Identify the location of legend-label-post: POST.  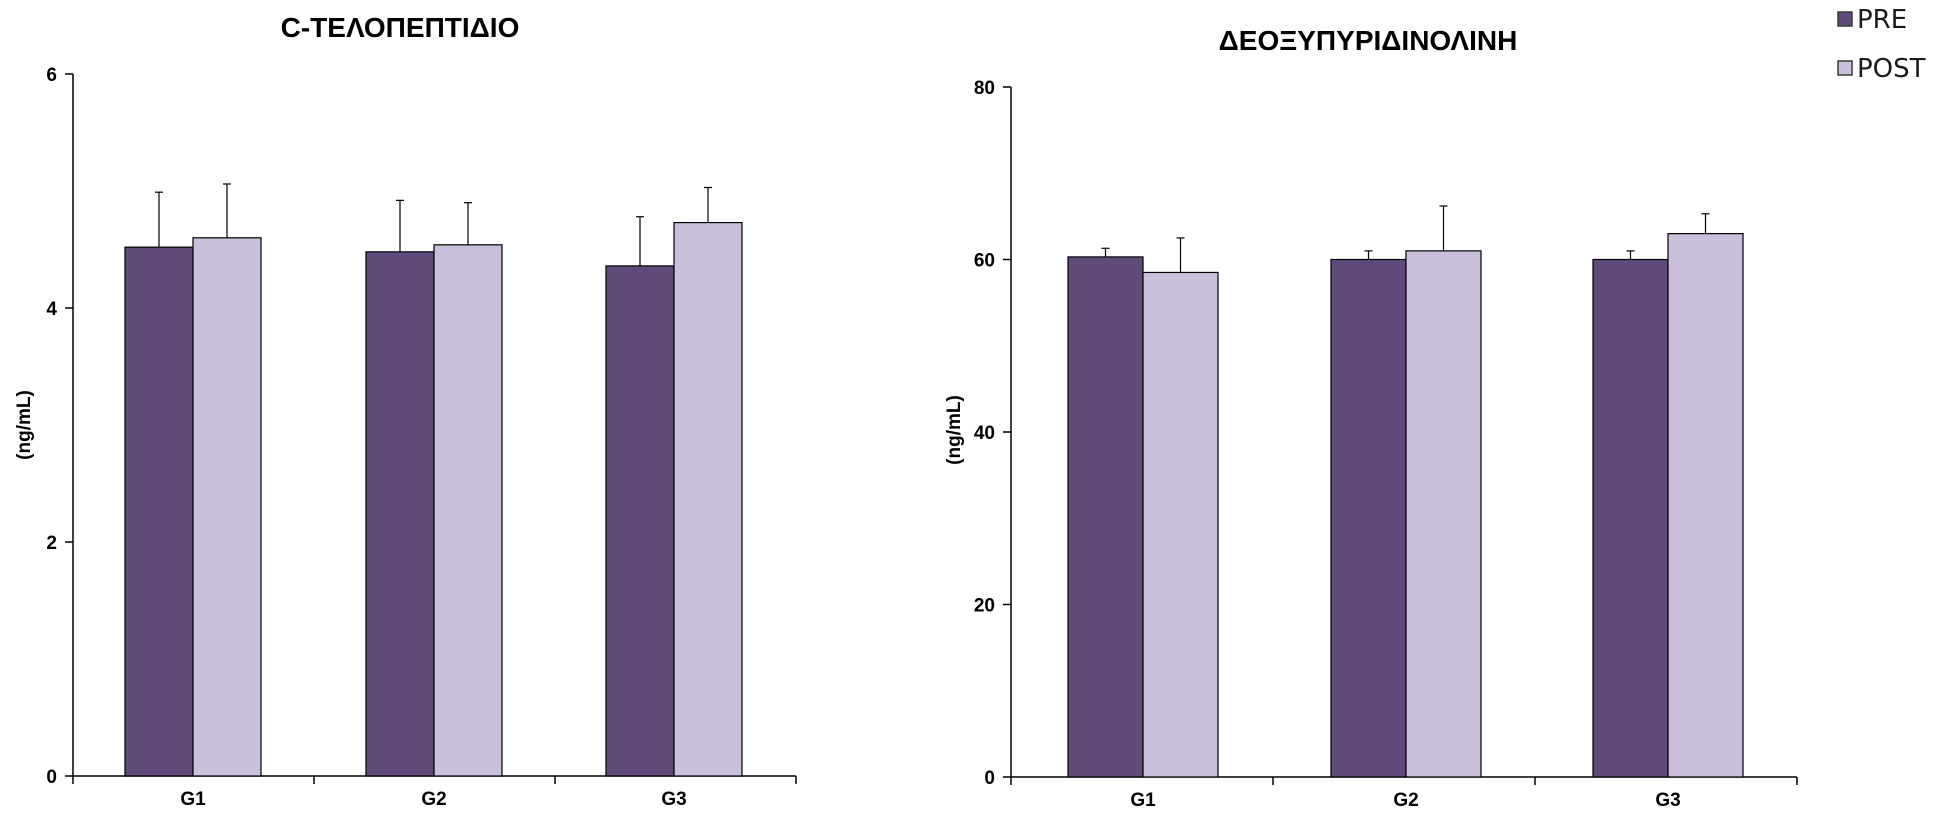
(1891, 69).